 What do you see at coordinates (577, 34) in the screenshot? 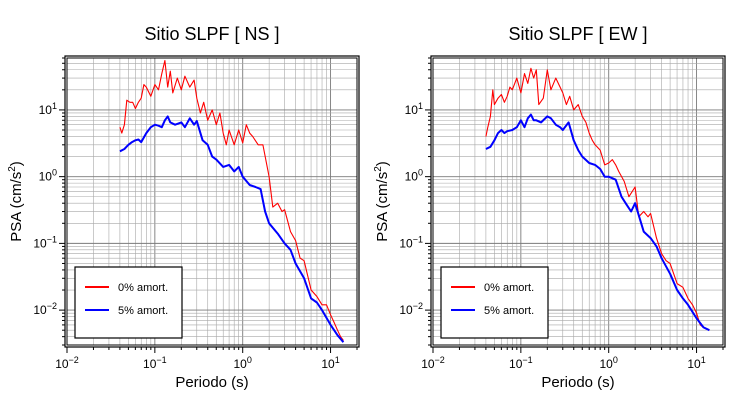
I see `chart-title: Sitio SLPF [ EW ]` at bounding box center [577, 34].